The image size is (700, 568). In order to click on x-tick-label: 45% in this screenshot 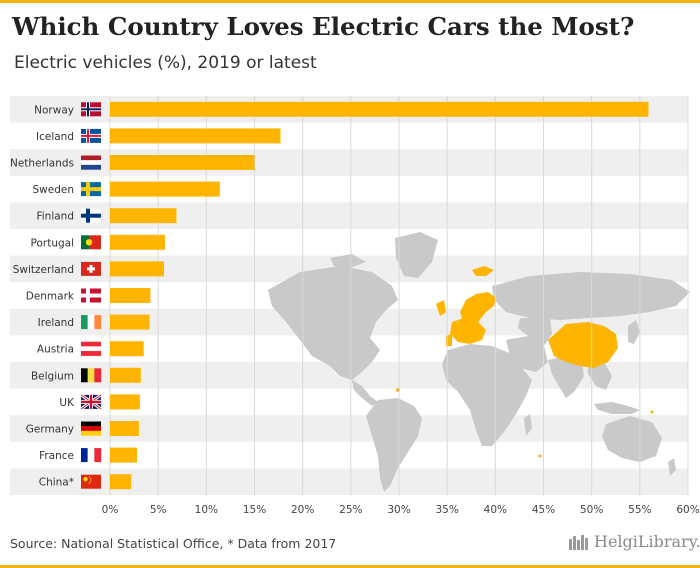, I will do `click(543, 510)`.